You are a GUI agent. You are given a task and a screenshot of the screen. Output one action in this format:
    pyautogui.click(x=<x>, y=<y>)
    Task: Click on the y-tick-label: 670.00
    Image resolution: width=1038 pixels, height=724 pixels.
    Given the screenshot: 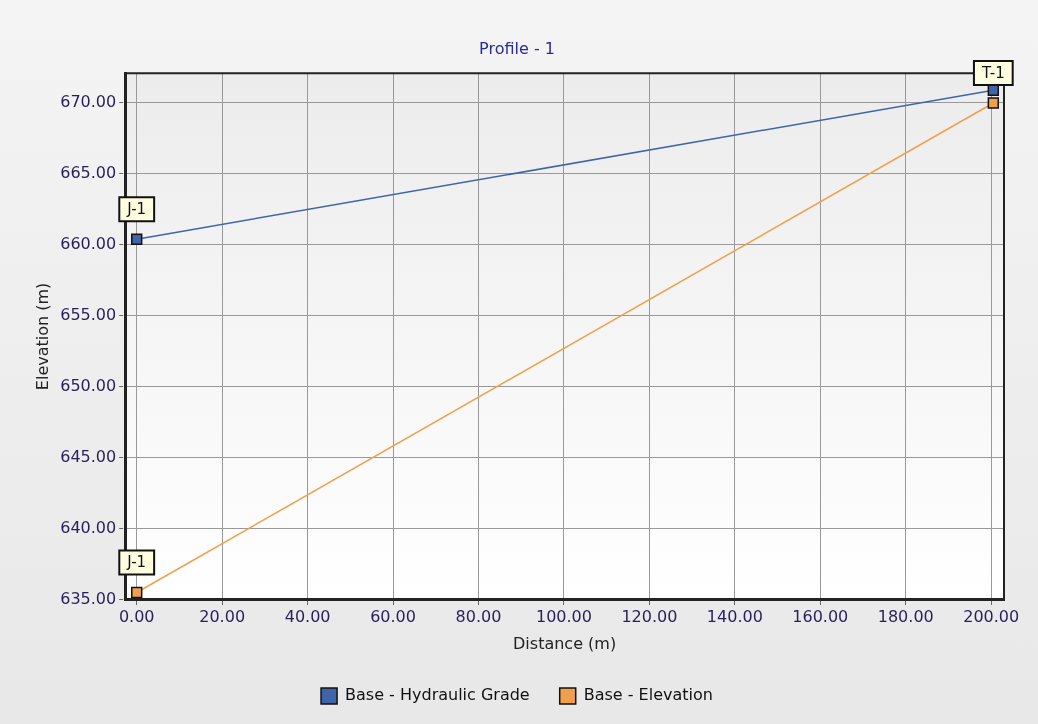 What is the action you would take?
    pyautogui.click(x=88, y=102)
    